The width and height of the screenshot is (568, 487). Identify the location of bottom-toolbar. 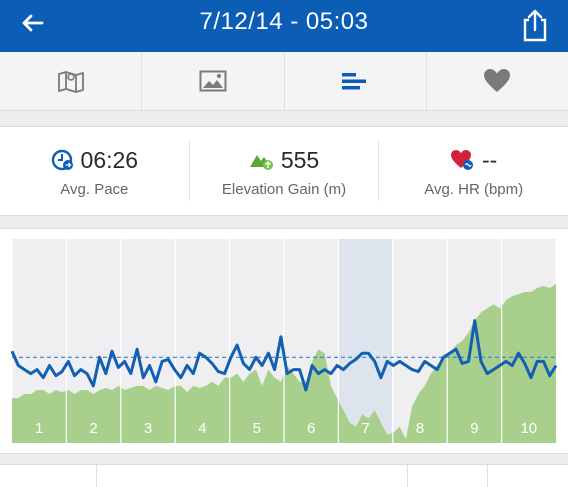
(284, 475).